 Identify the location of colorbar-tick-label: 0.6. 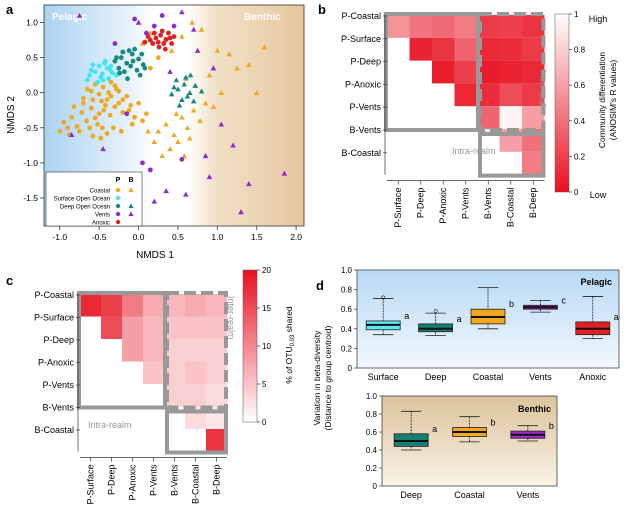
(580, 85).